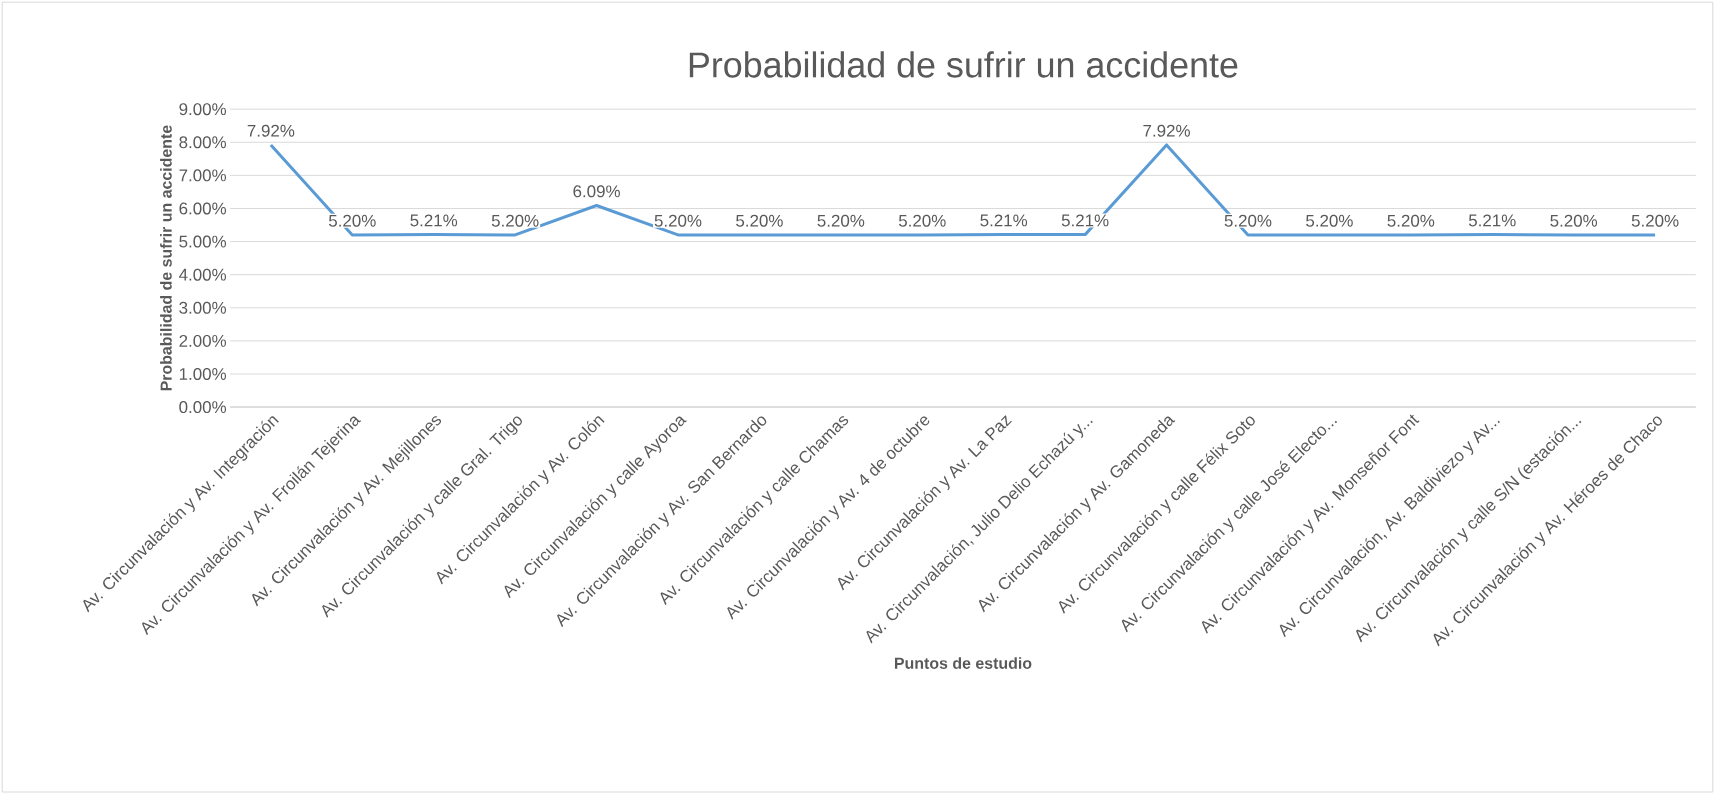 The height and width of the screenshot is (794, 1715). Describe the element at coordinates (203, 208) in the screenshot. I see `y-tick-label: 6.00%` at that location.